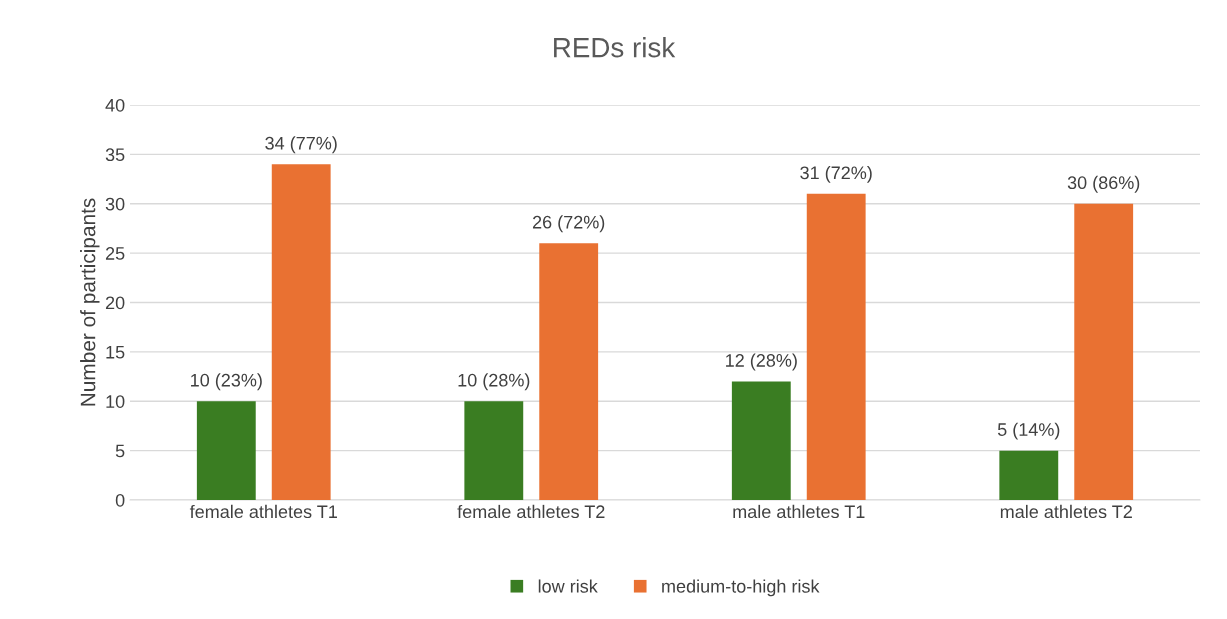 This screenshot has height=619, width=1227. I want to click on x-tick-label: female athletes T2, so click(531, 511).